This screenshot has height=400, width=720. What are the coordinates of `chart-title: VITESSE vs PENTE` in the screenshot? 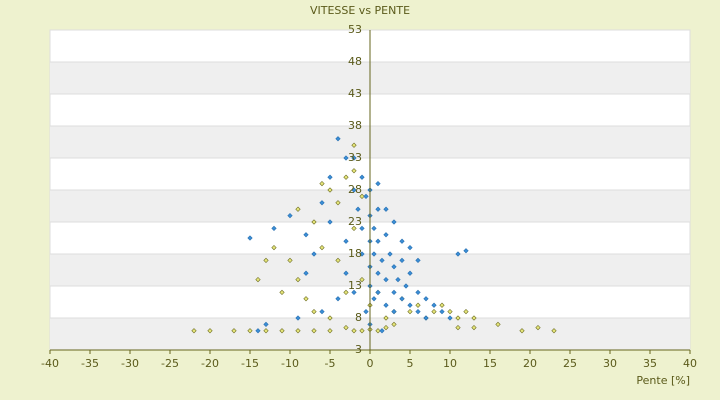 It's located at (360, 10).